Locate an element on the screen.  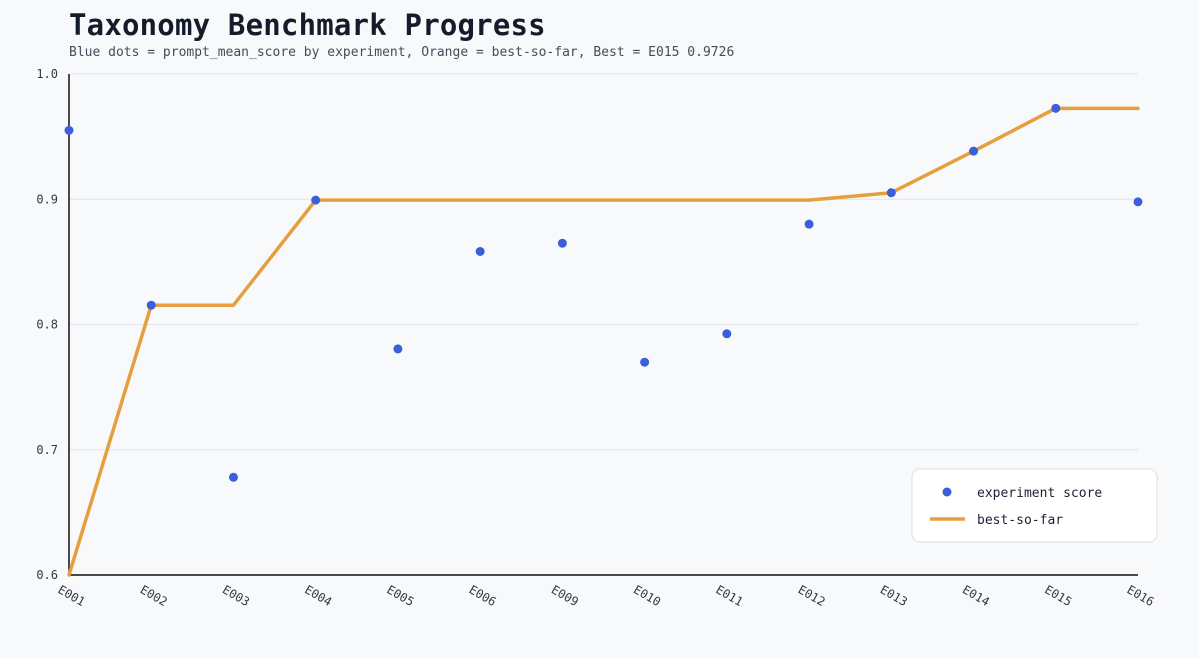
x-tick-label: E003 is located at coordinates (236, 595).